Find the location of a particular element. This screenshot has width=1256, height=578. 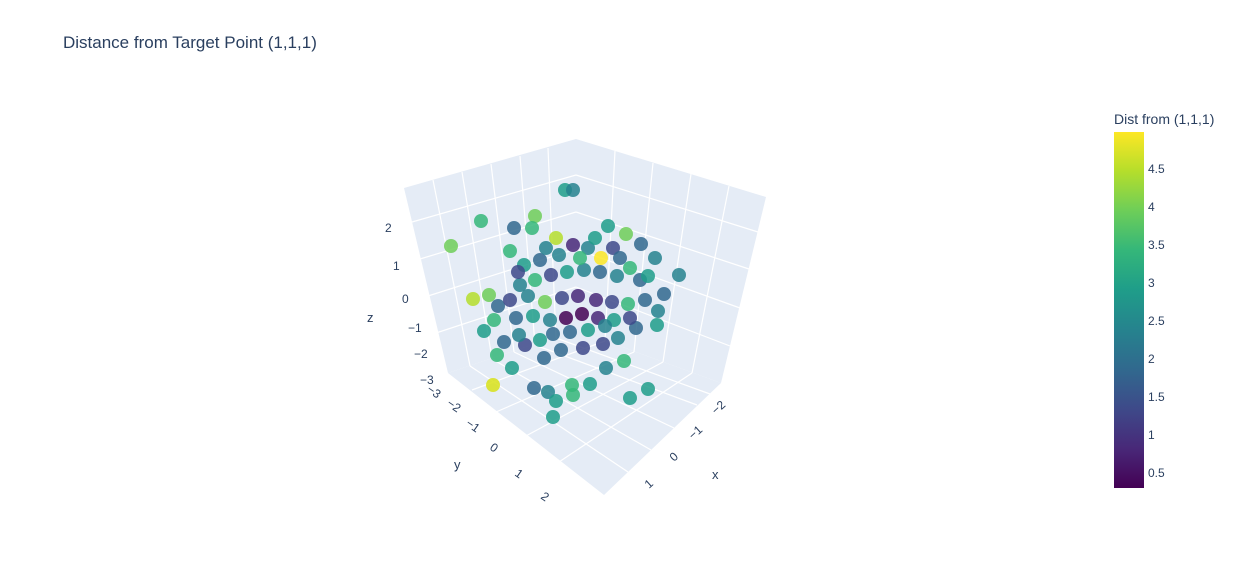

y-tick-label: −1 is located at coordinates (473, 426).